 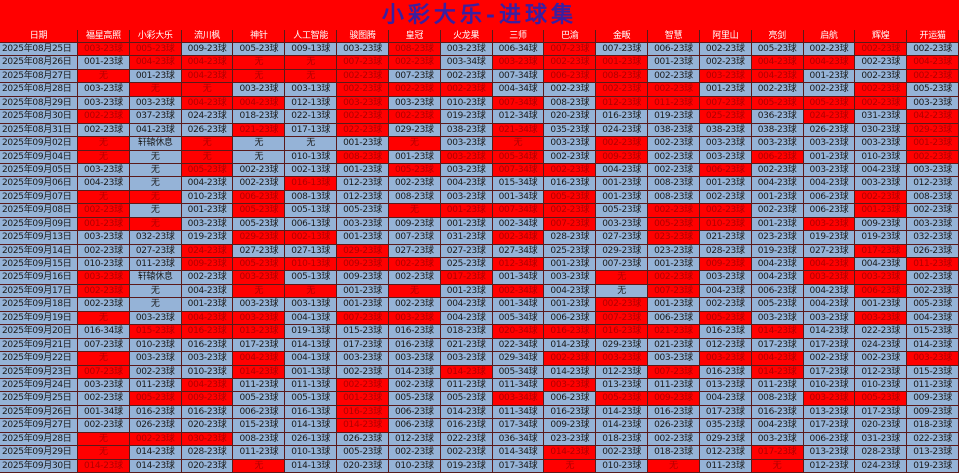 What do you see at coordinates (725, 385) in the screenshot?
I see `cell: 013-23球` at bounding box center [725, 385].